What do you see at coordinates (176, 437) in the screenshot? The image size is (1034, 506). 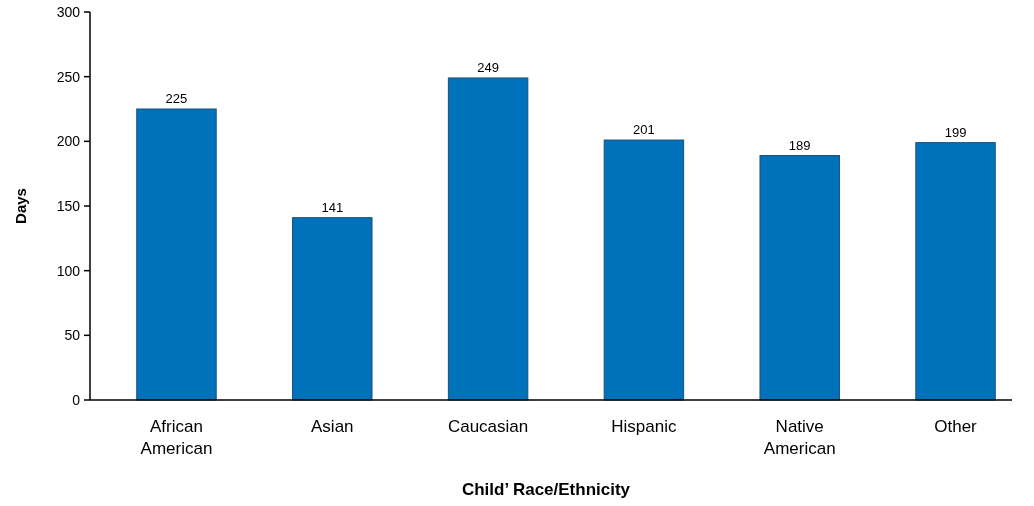 I see `x-tick-label: African American` at bounding box center [176, 437].